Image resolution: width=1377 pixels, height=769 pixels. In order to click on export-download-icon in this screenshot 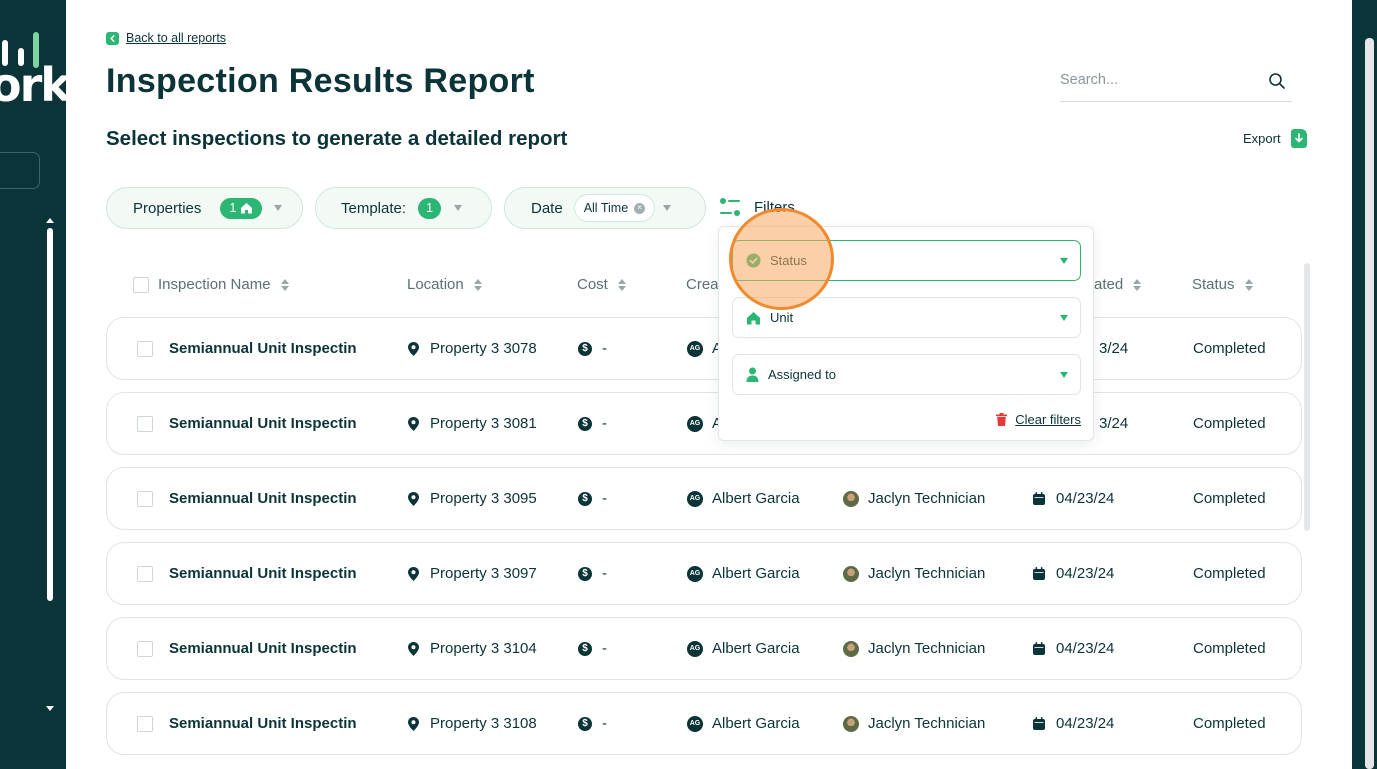, I will do `click(1298, 138)`.